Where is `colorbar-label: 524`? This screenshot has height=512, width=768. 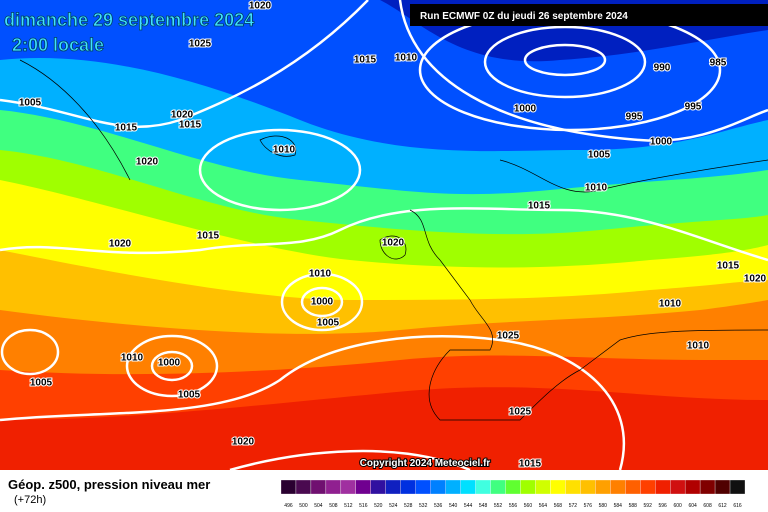 colorbar-label: 524 is located at coordinates (393, 506).